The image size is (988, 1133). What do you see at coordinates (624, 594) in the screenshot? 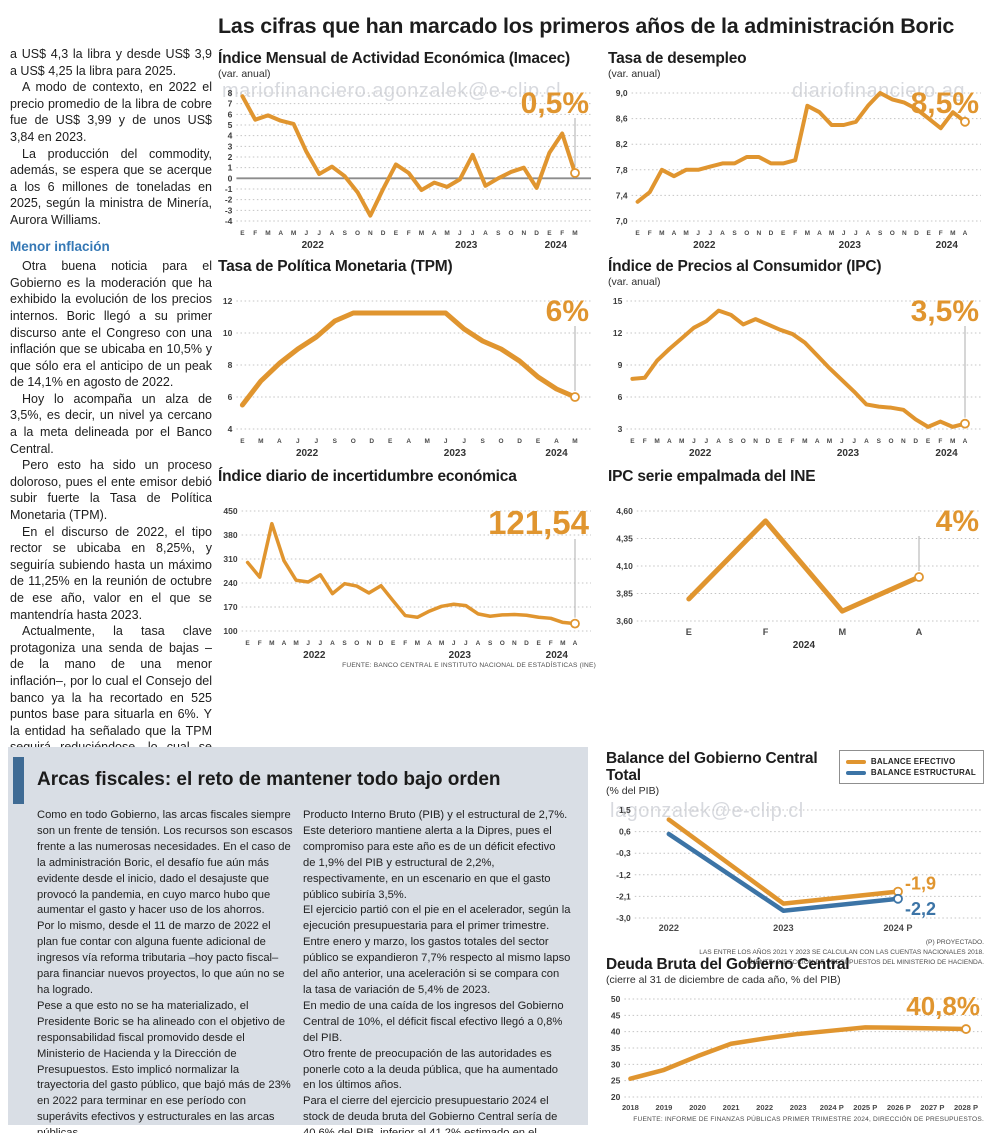
I see `svg-text: 3,85` at bounding box center [624, 594].